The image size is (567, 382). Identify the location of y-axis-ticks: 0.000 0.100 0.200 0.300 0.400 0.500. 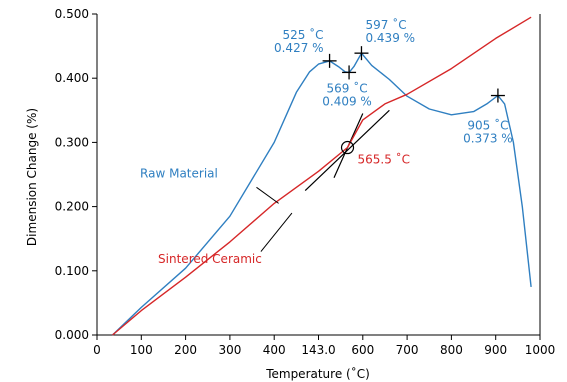
(76, 174).